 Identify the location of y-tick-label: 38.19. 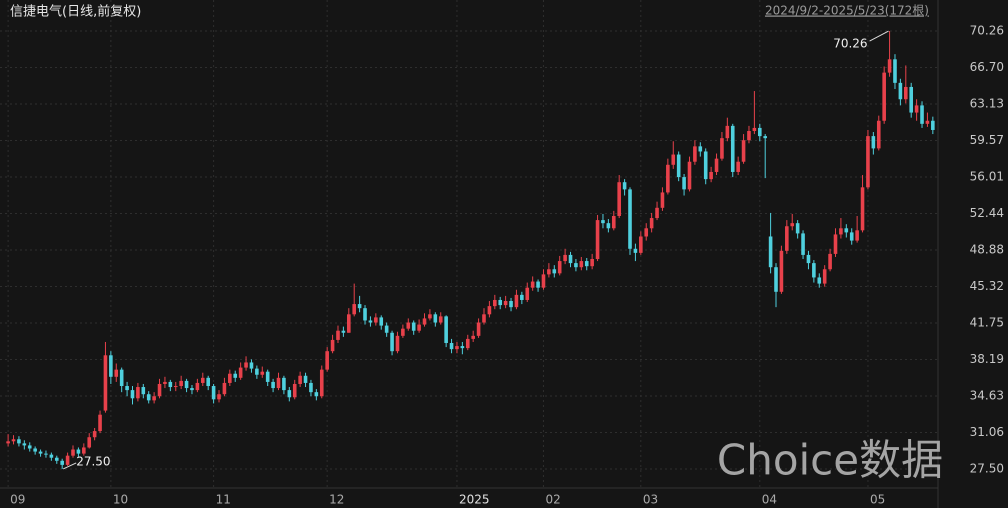
(987, 359).